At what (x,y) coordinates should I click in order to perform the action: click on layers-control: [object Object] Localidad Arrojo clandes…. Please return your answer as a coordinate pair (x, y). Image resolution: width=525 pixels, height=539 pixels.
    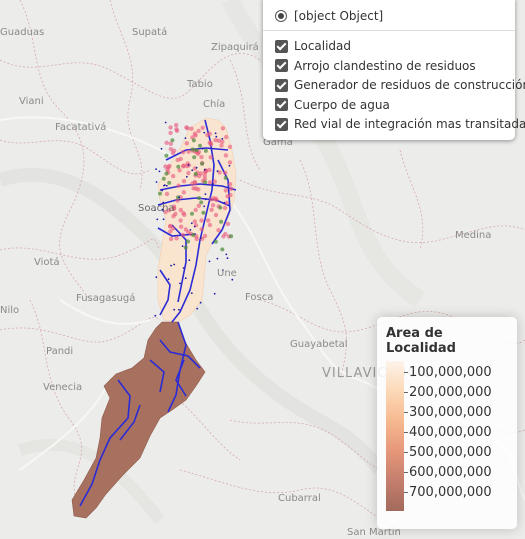
    Looking at the image, I should click on (394, 70).